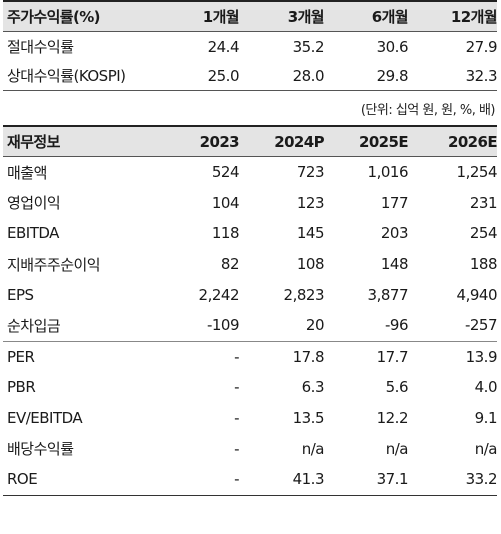  What do you see at coordinates (221, 17) in the screenshot?
I see `returns-header-1m: 1개월` at bounding box center [221, 17].